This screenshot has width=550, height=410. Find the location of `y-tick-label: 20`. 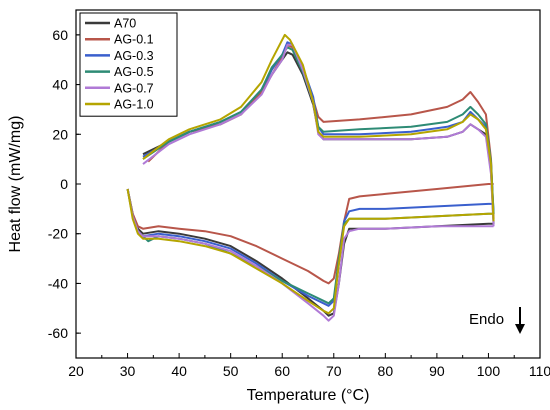

y-tick-label: 20 is located at coordinates (60, 134).